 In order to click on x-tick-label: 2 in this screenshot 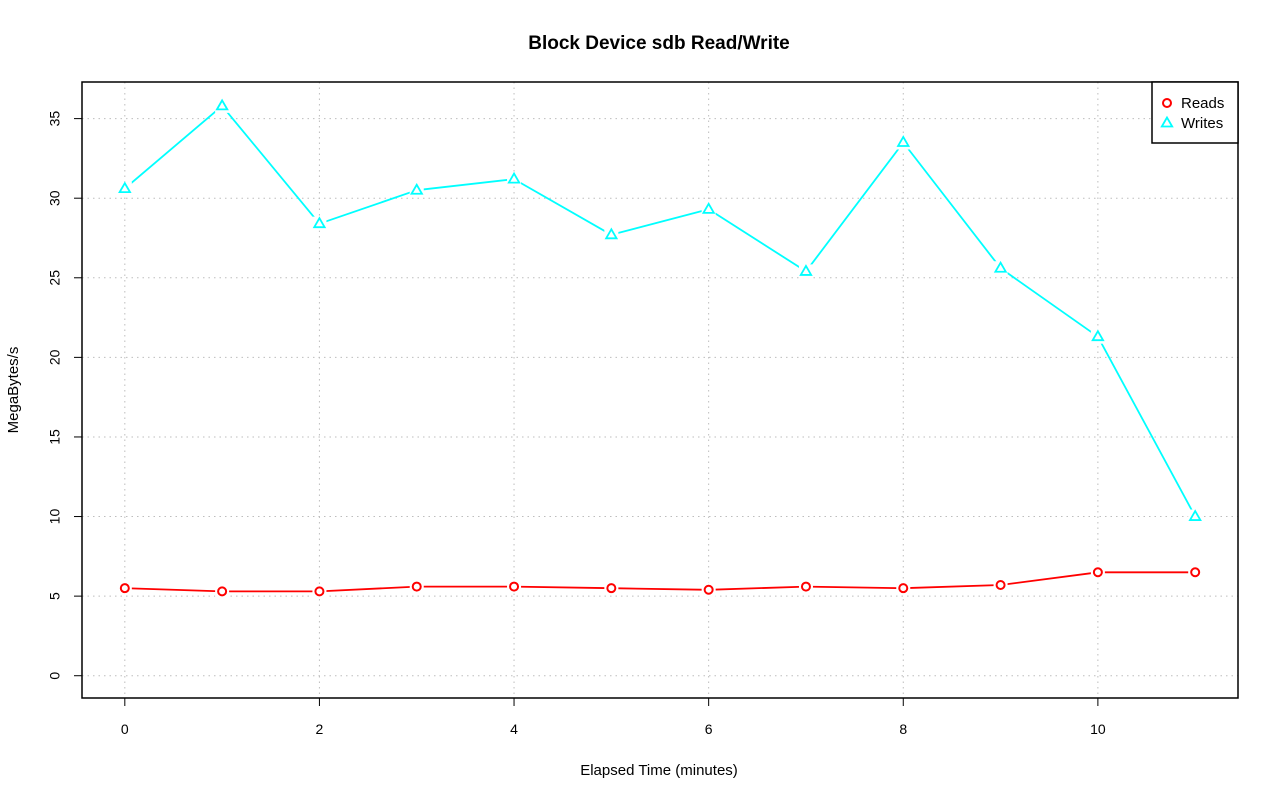, I will do `click(320, 729)`.